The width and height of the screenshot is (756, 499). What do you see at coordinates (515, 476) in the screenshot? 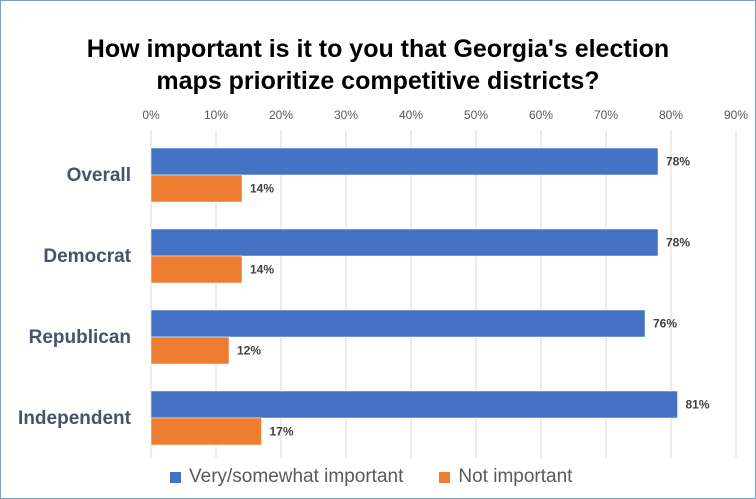
I see `legend-label: Not important` at bounding box center [515, 476].